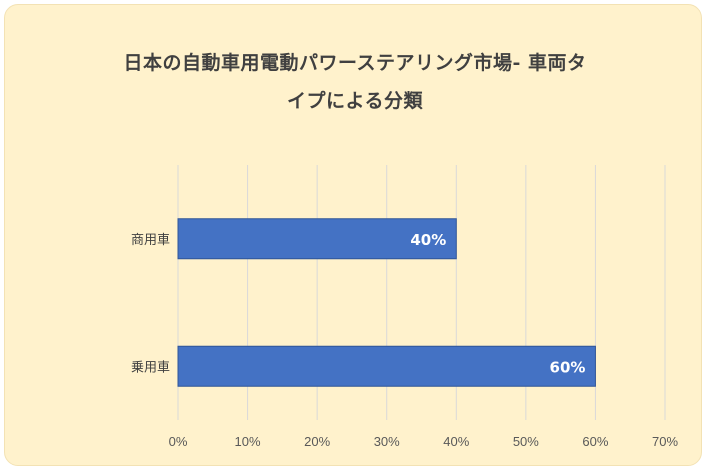  What do you see at coordinates (665, 441) in the screenshot?
I see `x-tick-label: 70%` at bounding box center [665, 441].